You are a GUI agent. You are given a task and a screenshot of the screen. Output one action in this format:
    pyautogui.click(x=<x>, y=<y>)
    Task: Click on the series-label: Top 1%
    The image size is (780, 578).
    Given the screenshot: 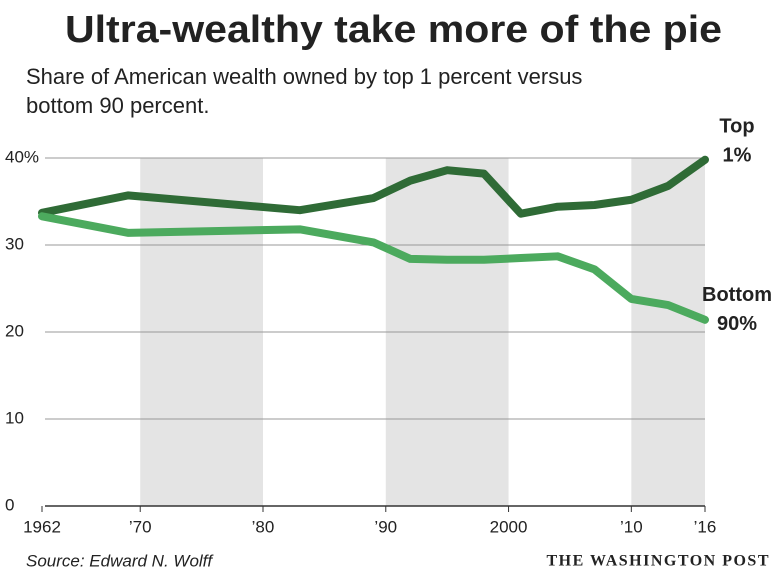 What is the action you would take?
    pyautogui.click(x=736, y=141)
    